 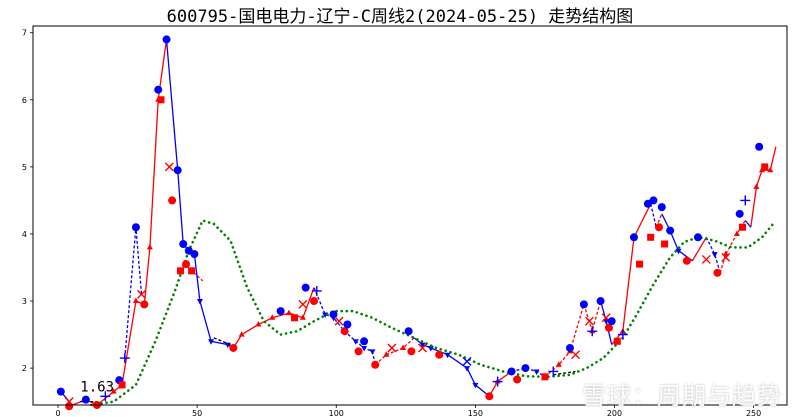 What do you see at coordinates (24, 167) in the screenshot?
I see `y-tick-label: 5` at bounding box center [24, 167].